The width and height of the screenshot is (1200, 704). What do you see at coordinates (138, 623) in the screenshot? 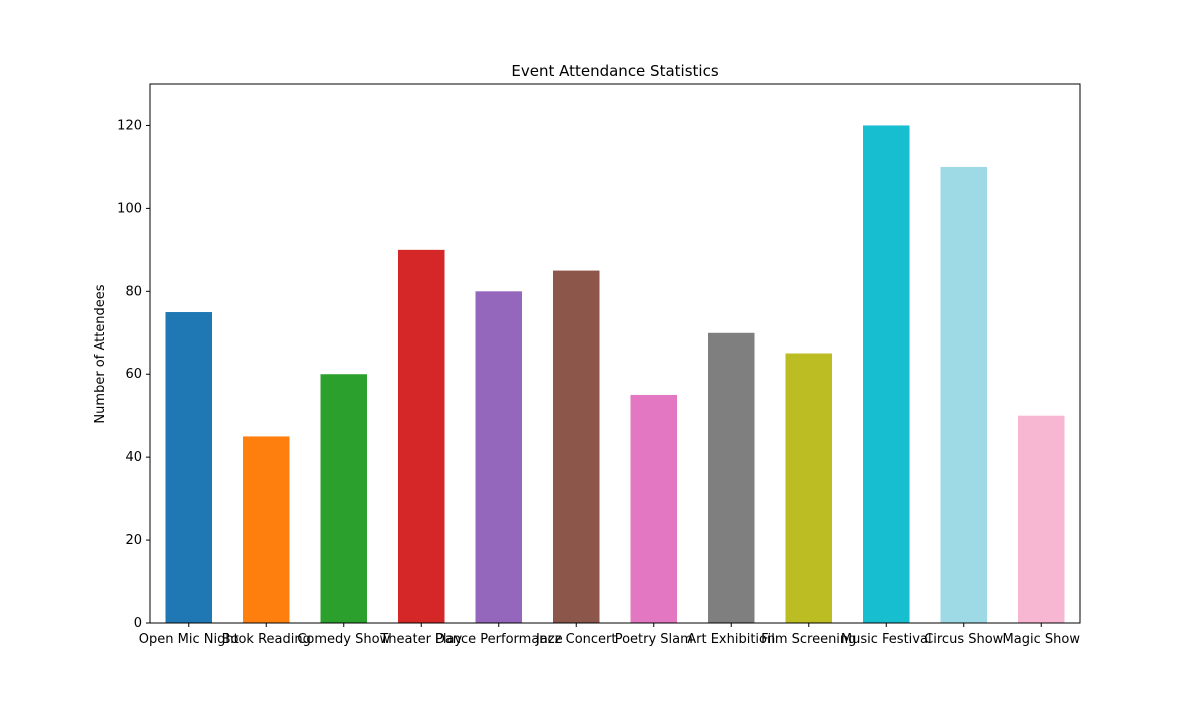
I see `y-tick-label: 0` at bounding box center [138, 623].